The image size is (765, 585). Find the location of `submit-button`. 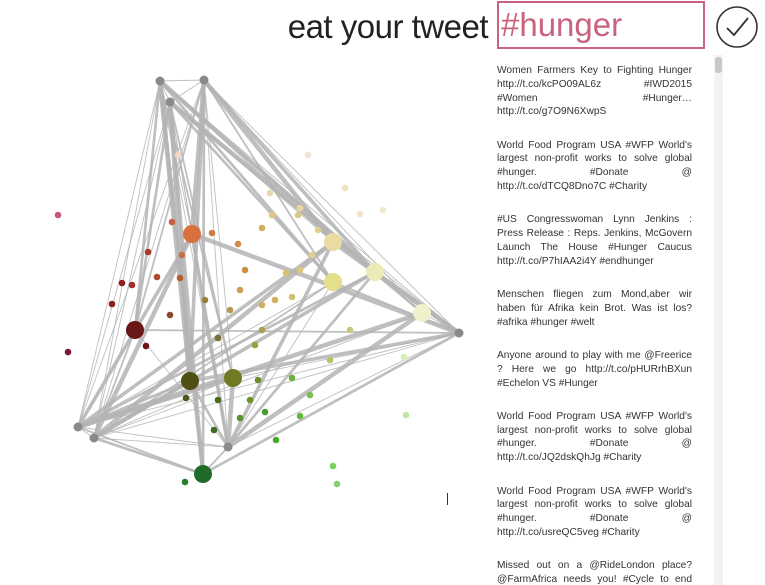

submit-button is located at coordinates (737, 27).